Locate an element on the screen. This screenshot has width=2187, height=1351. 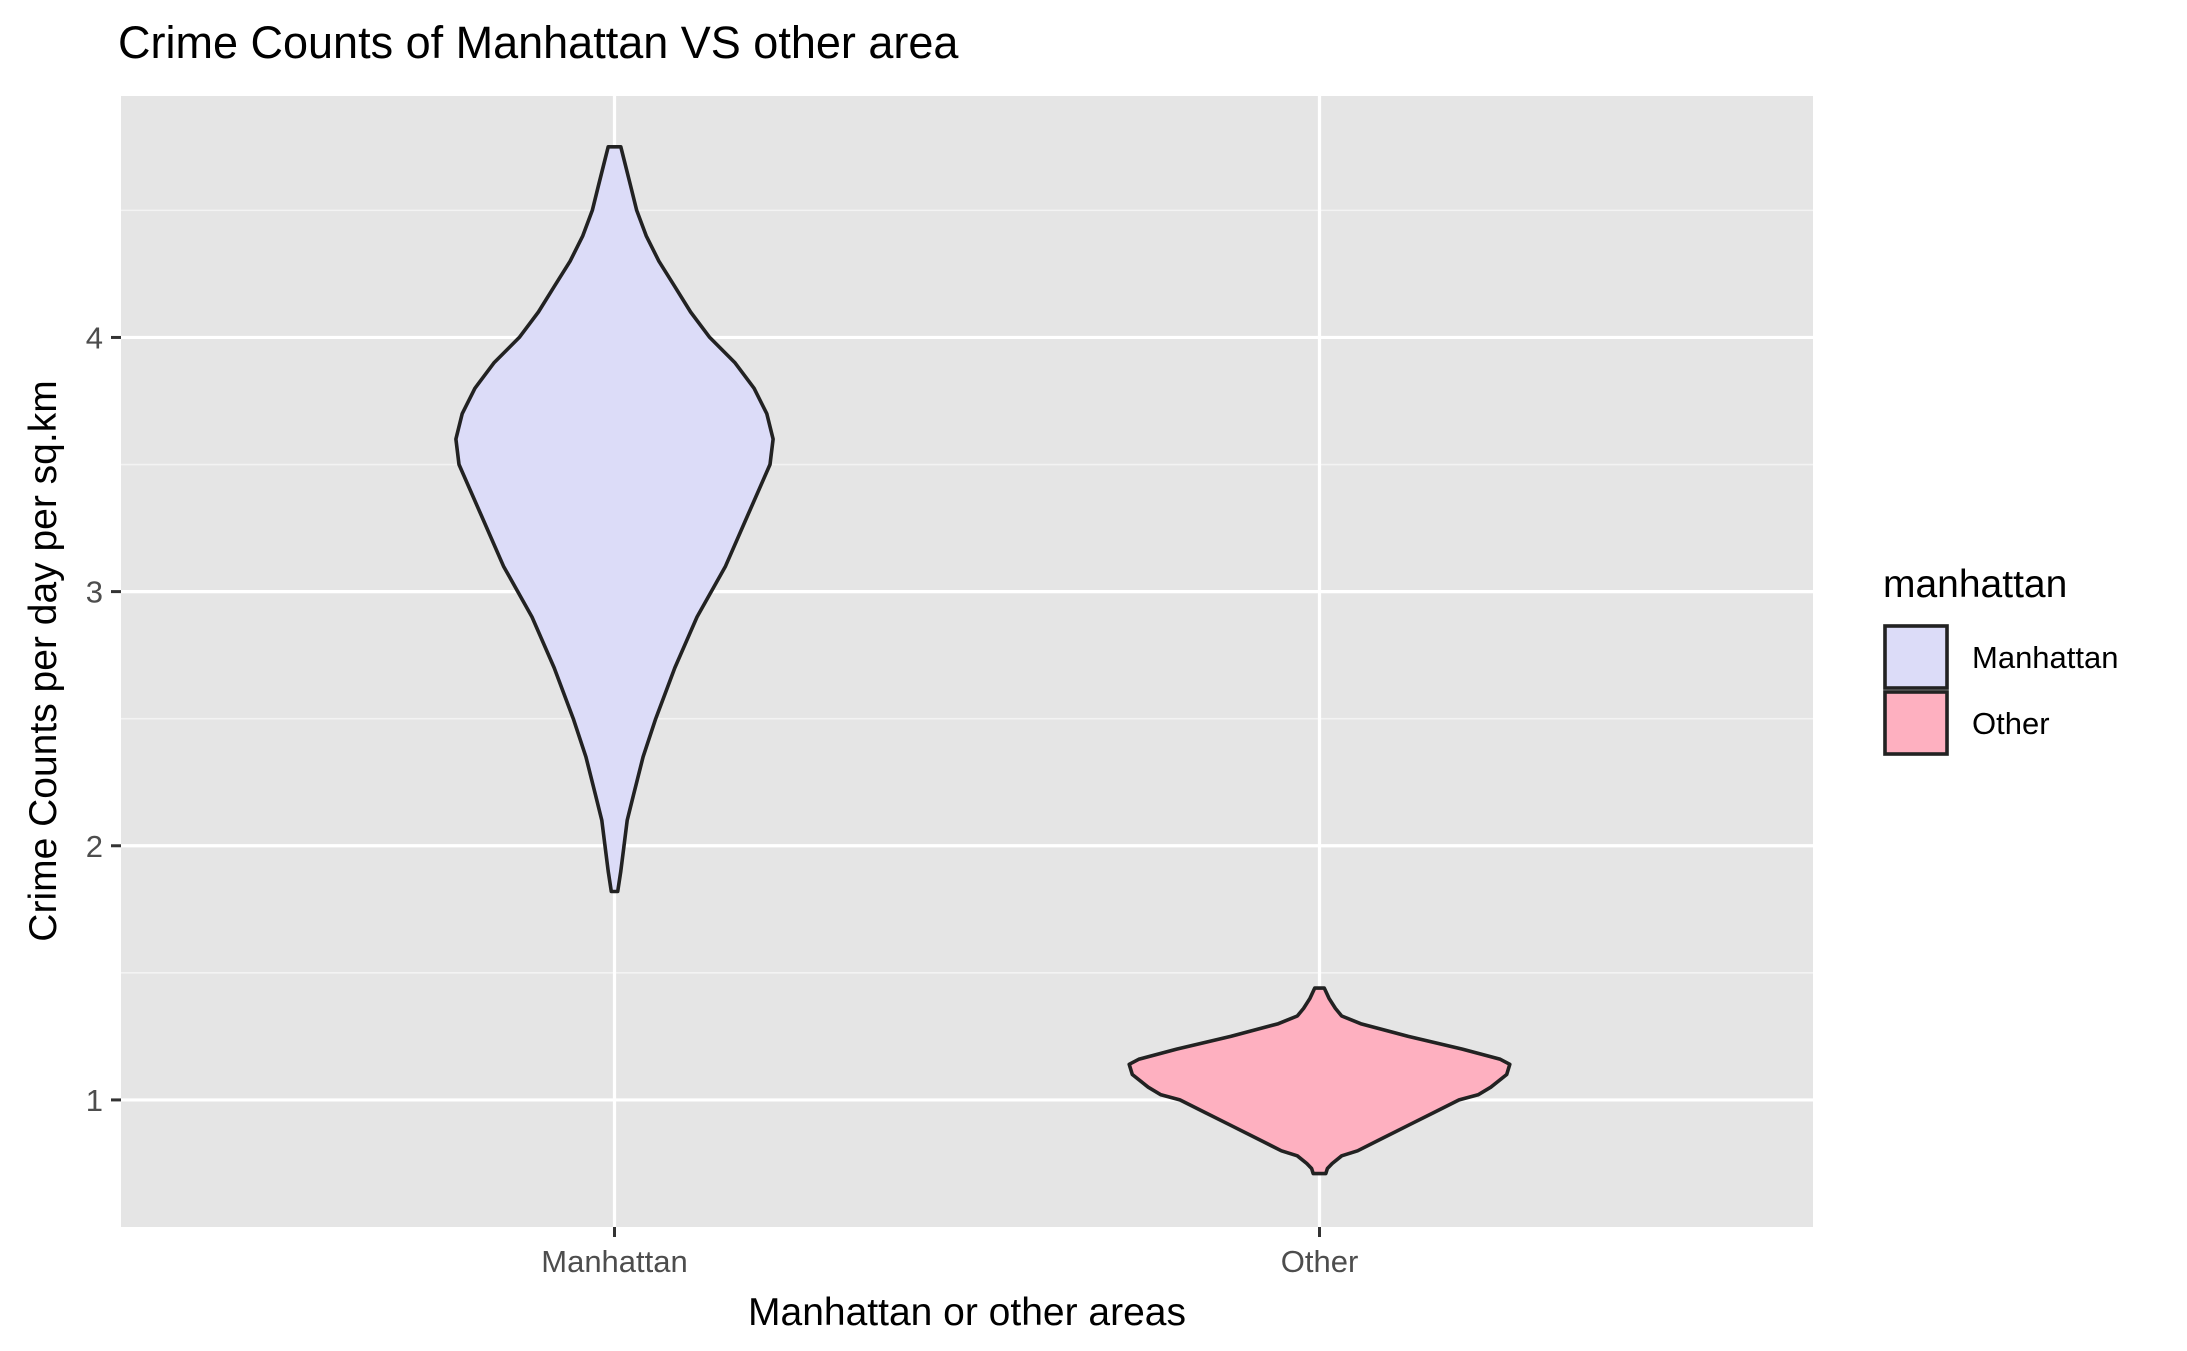
violin-manhattan is located at coordinates (614, 519).